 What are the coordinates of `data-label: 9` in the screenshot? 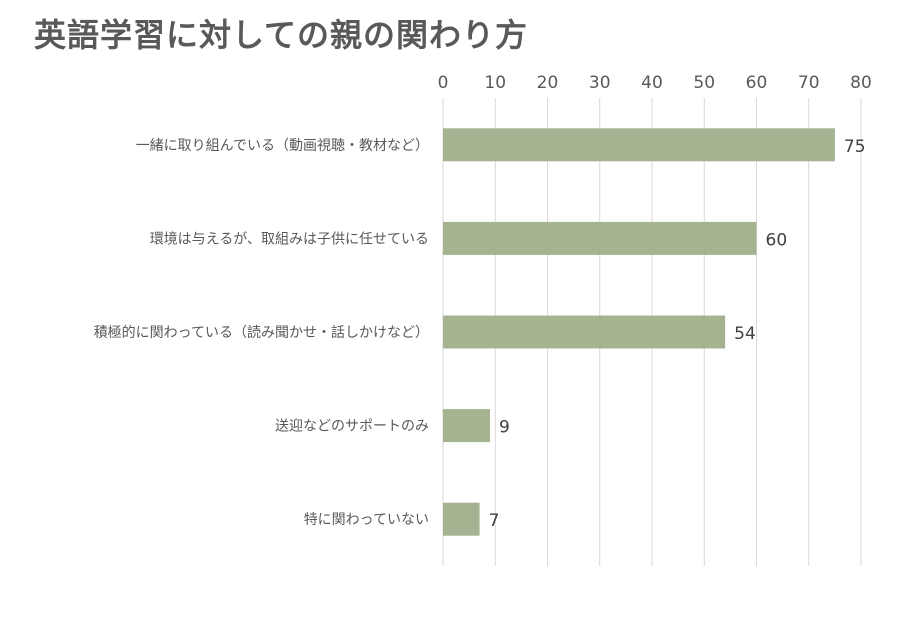 It's located at (504, 428).